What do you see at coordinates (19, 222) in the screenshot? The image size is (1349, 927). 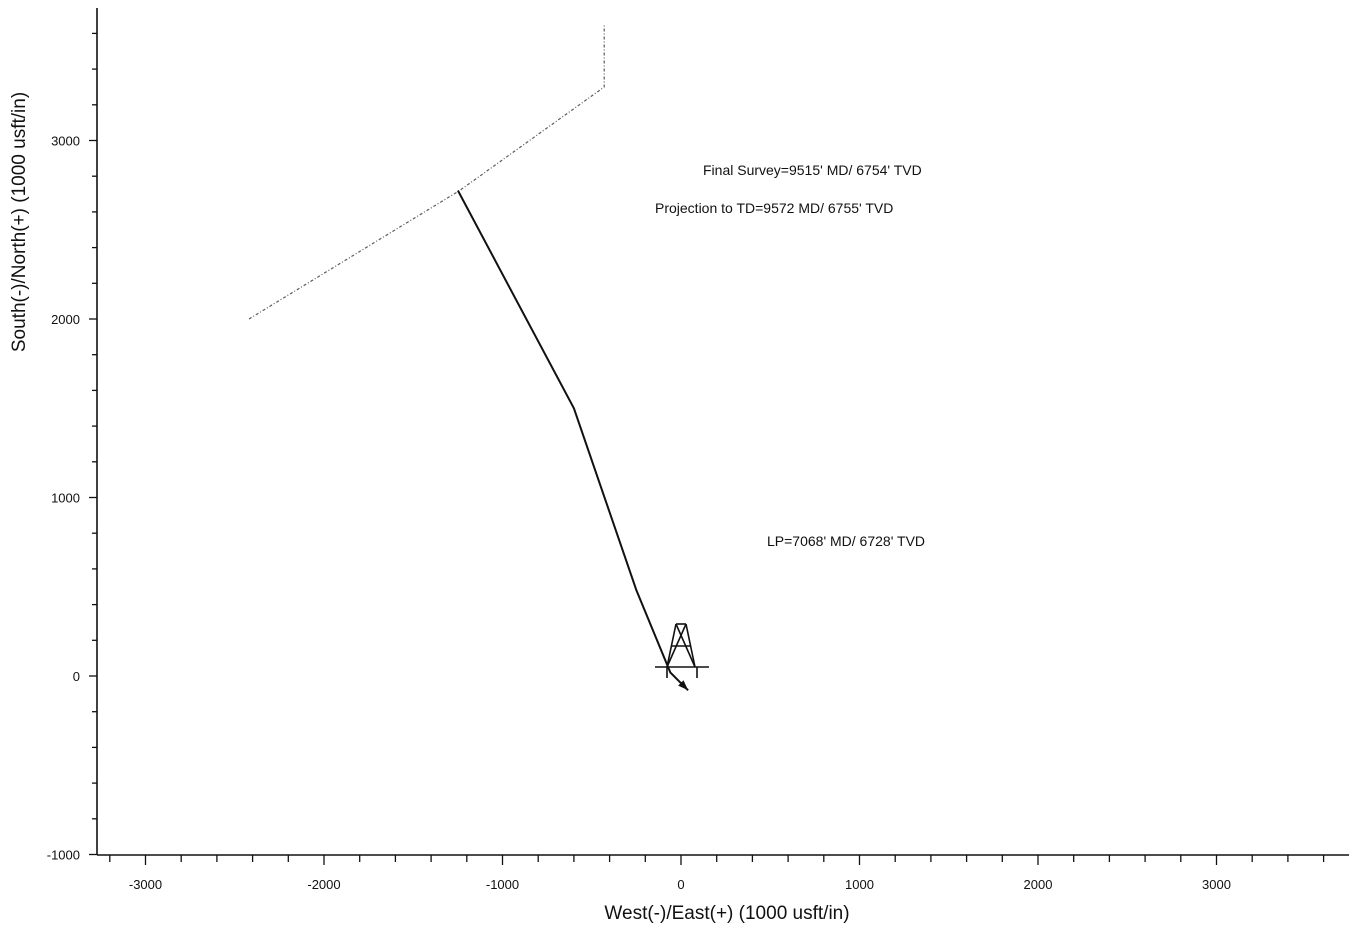 I see `y-axis-title: South(-)/North(+) (1000 usft/in)` at bounding box center [19, 222].